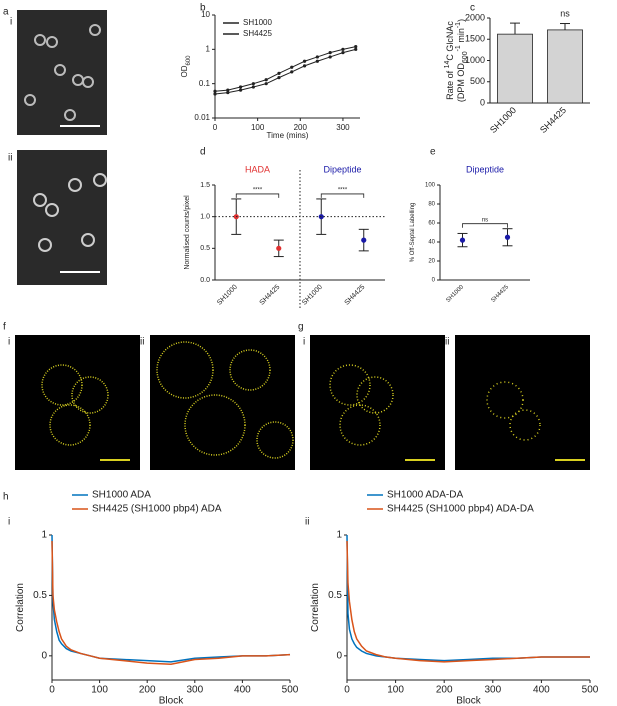 Image resolution: width=617 pixels, height=706 pixels. I want to click on panel-label: a, so click(6, 12).